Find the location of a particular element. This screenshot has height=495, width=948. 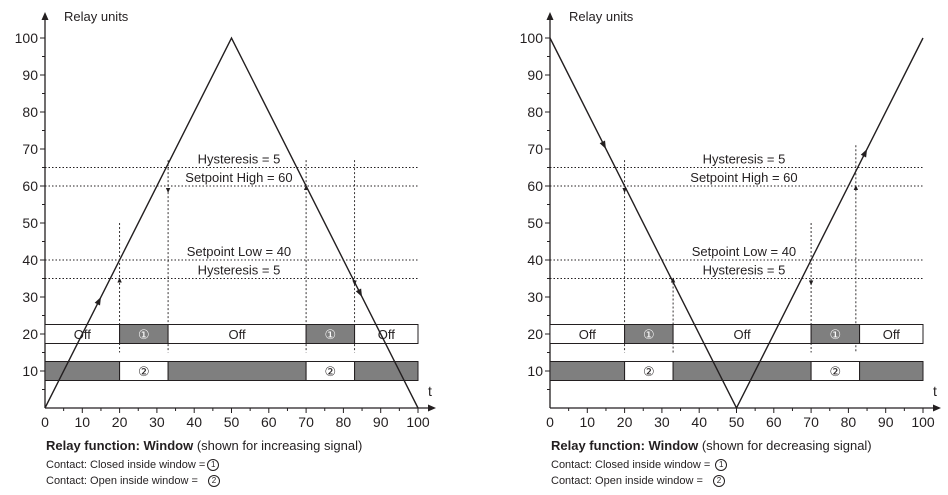

left-x-tick-label: 40 is located at coordinates (194, 422).